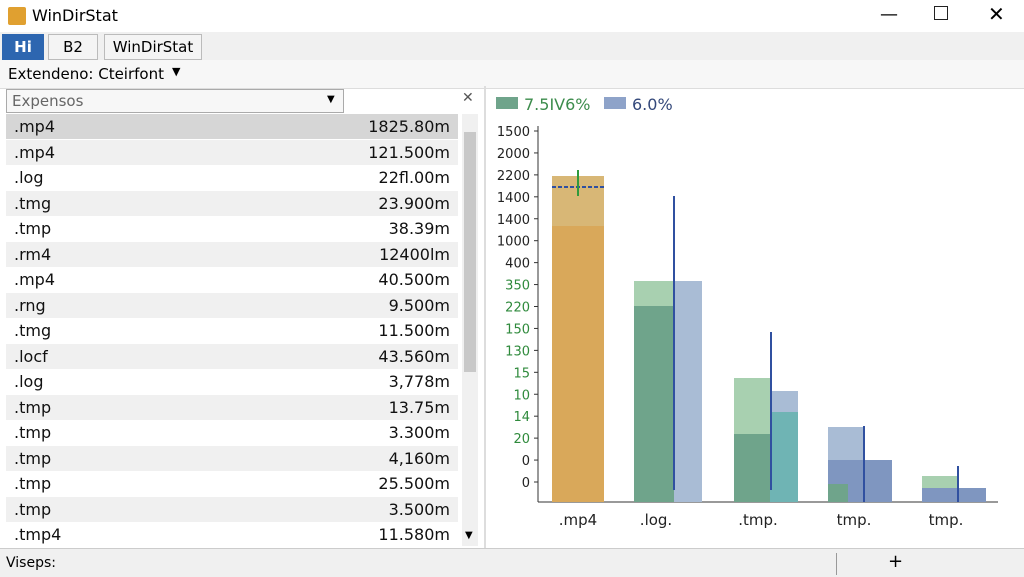  I want to click on close-pane: ✕, so click(468, 98).